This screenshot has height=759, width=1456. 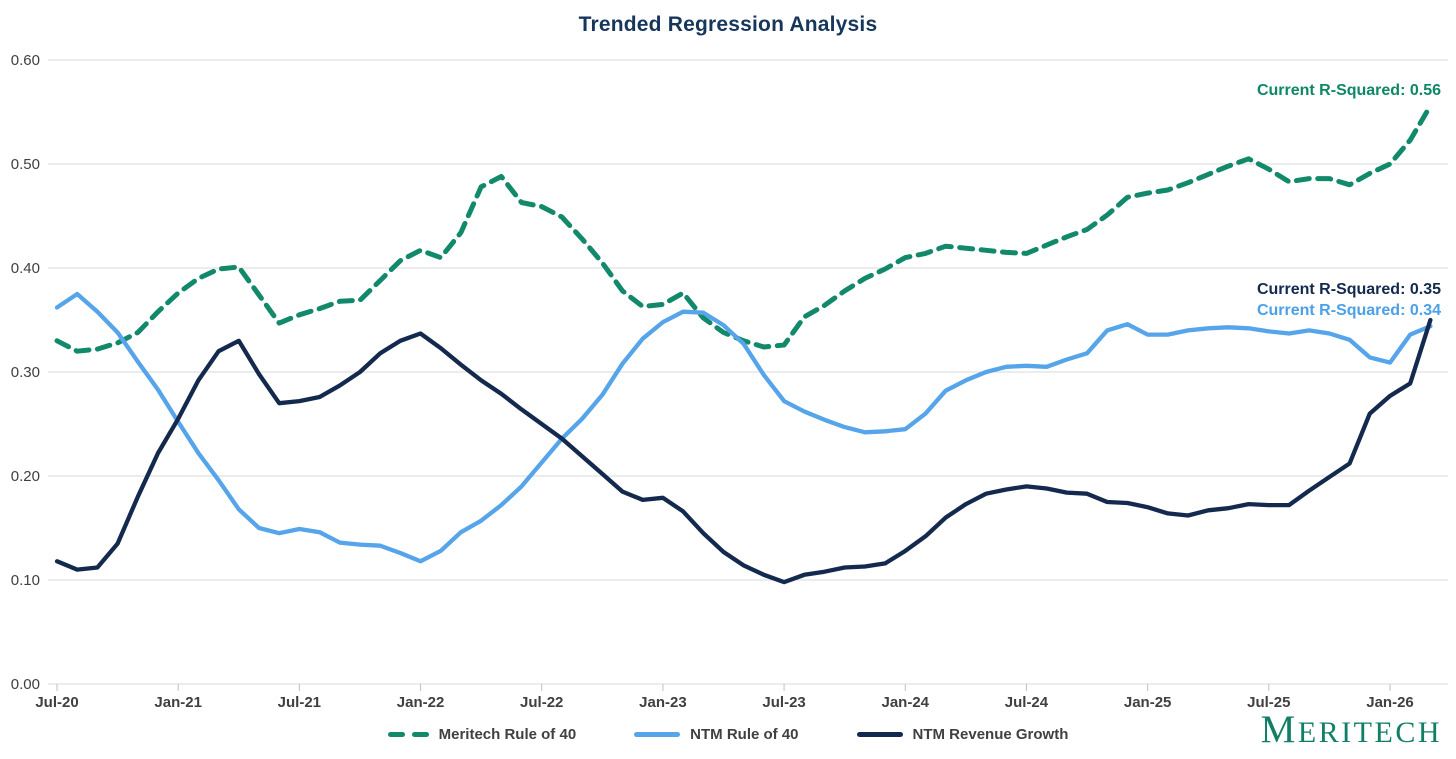 I want to click on y-axis-tick-label: 0.50, so click(x=25, y=164).